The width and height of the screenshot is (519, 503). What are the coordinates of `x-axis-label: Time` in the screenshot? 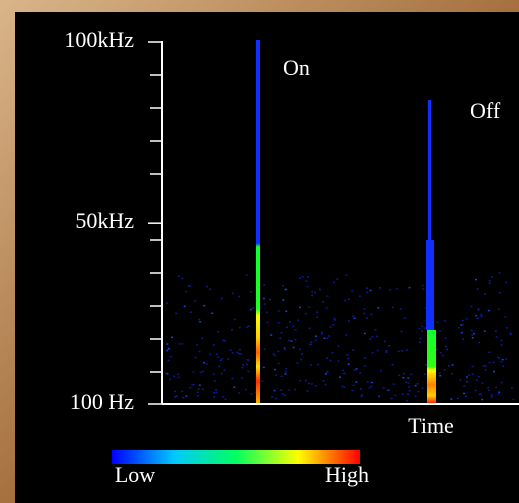 It's located at (431, 425).